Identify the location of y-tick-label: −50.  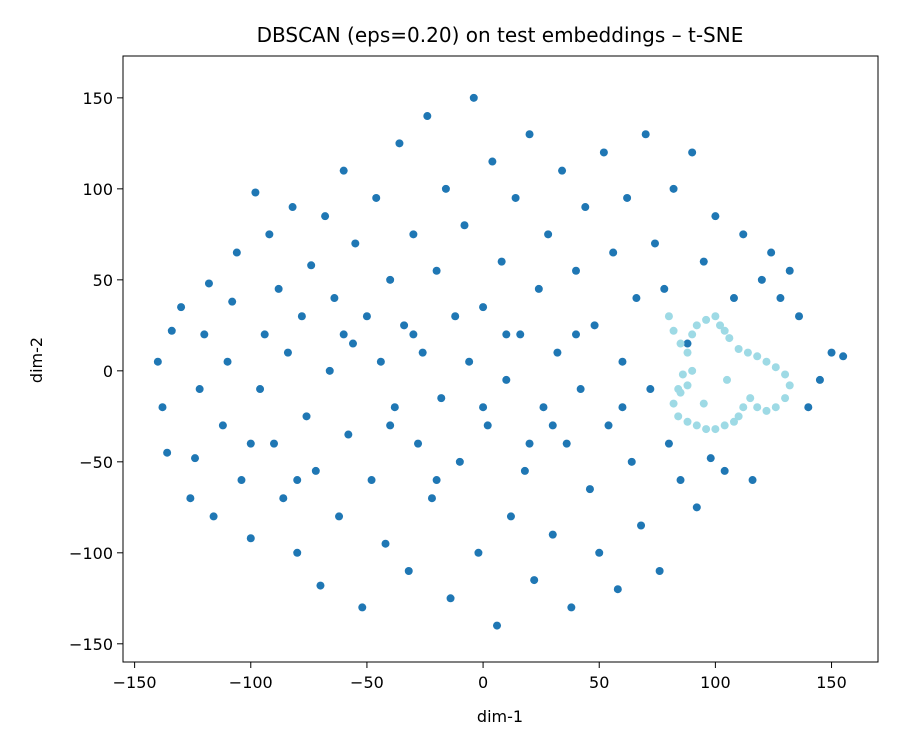
(96, 462).